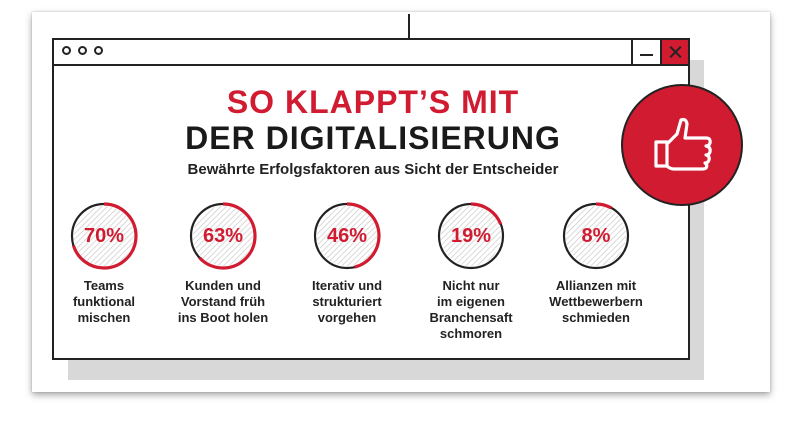 Image resolution: width=799 pixels, height=425 pixels. I want to click on thumbs-up-icon, so click(683, 144).